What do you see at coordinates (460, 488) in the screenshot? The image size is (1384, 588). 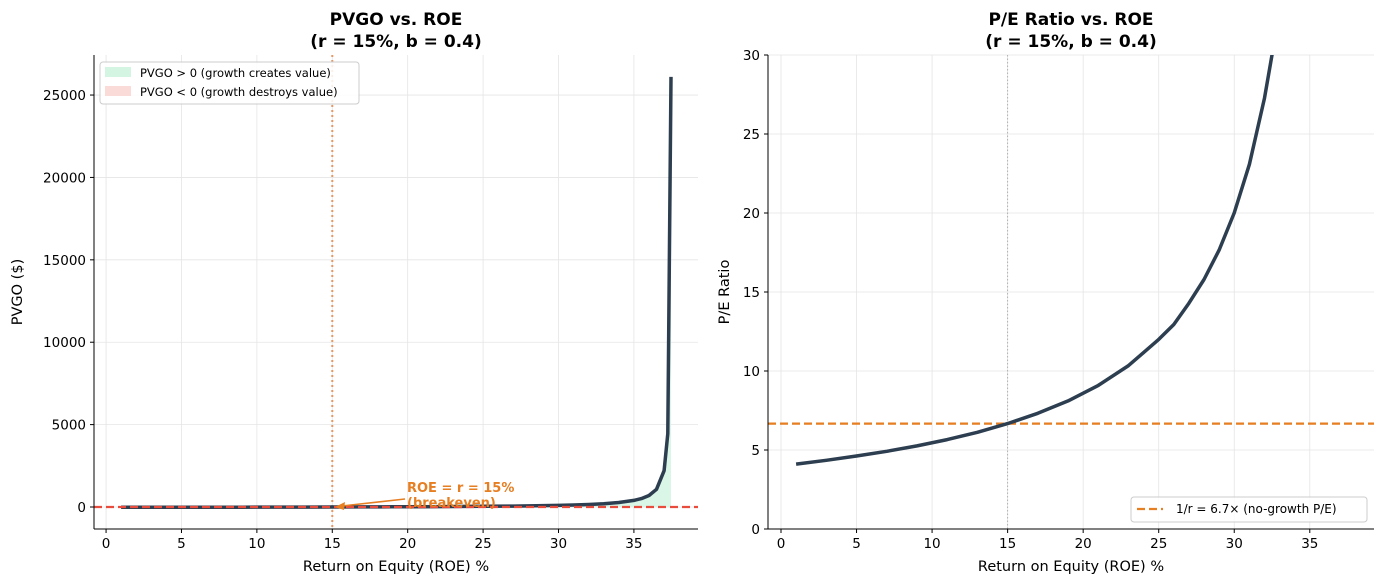 I see `annotation-line-1: ROE = r = 15%` at bounding box center [460, 488].